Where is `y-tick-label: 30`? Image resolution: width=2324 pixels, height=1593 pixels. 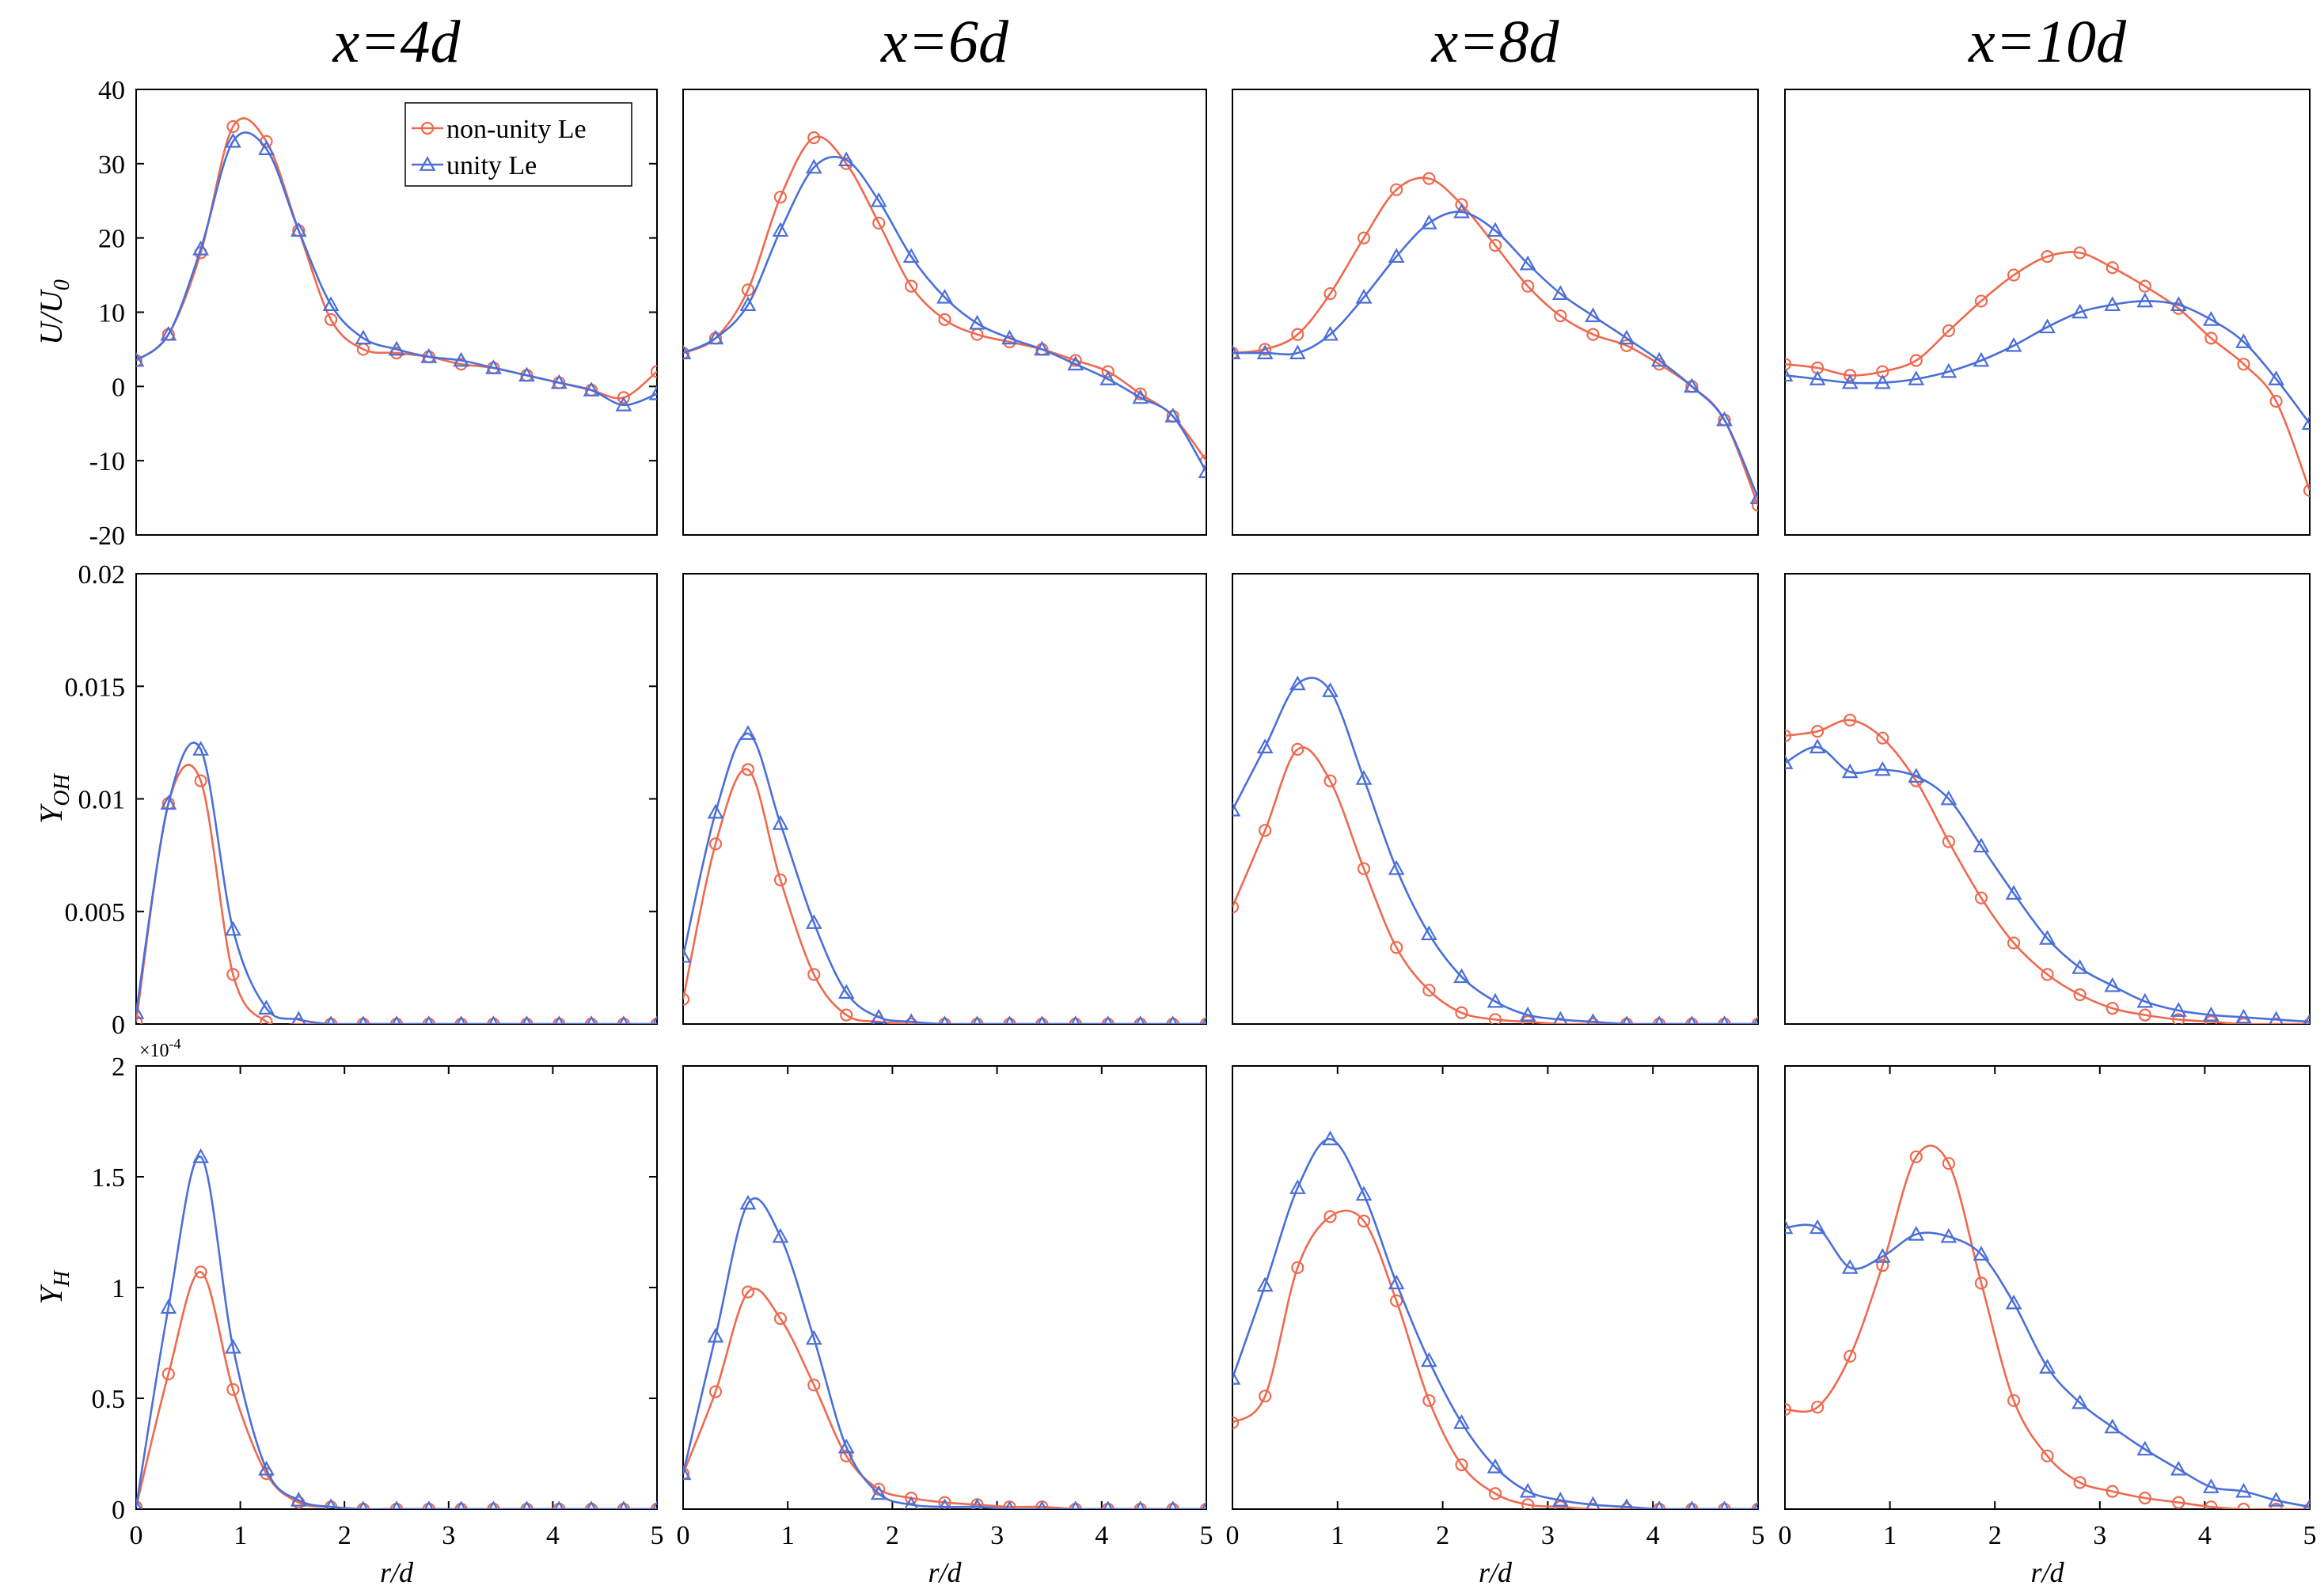 y-tick-label: 30 is located at coordinates (112, 165).